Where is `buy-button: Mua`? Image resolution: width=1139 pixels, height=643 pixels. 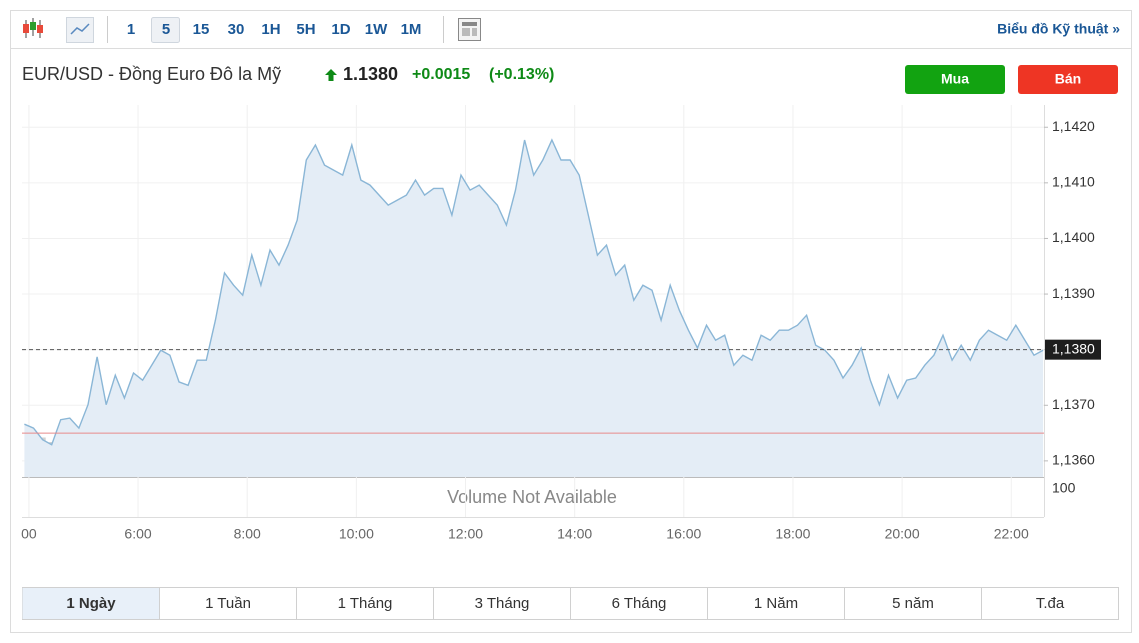 buy-button: Mua is located at coordinates (955, 79).